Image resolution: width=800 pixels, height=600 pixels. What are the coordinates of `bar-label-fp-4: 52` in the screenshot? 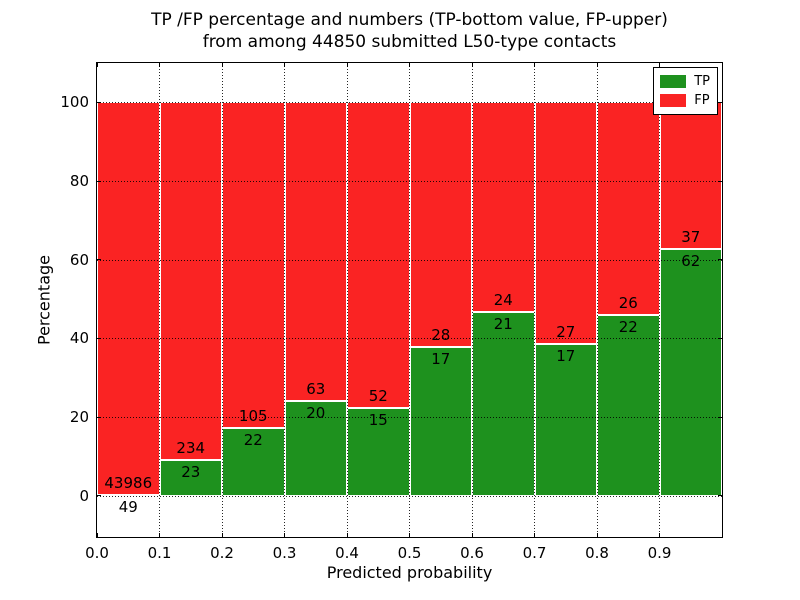 It's located at (378, 395).